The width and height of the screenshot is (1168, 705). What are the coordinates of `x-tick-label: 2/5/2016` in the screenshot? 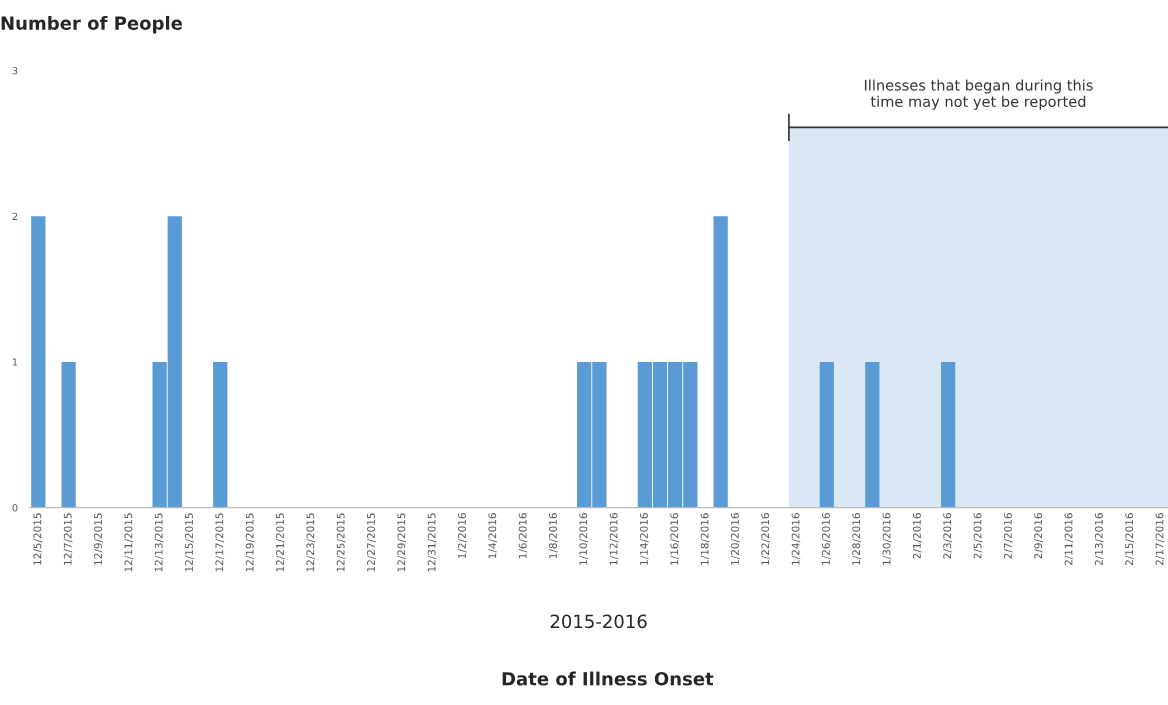 It's located at (978, 536).